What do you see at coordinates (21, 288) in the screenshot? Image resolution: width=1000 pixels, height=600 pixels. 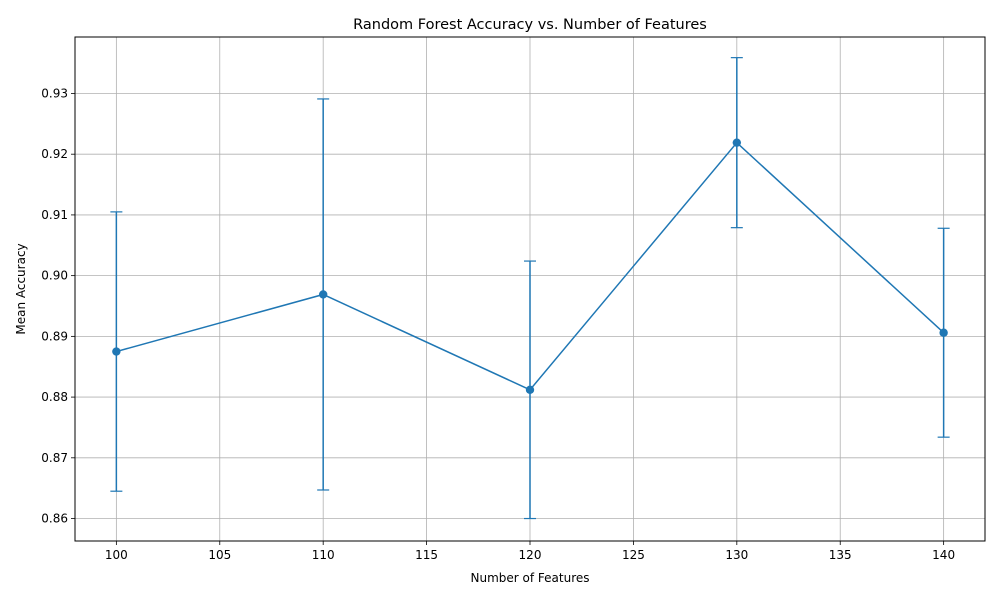 I see `y-axis-label: Mean Accuracy` at bounding box center [21, 288].